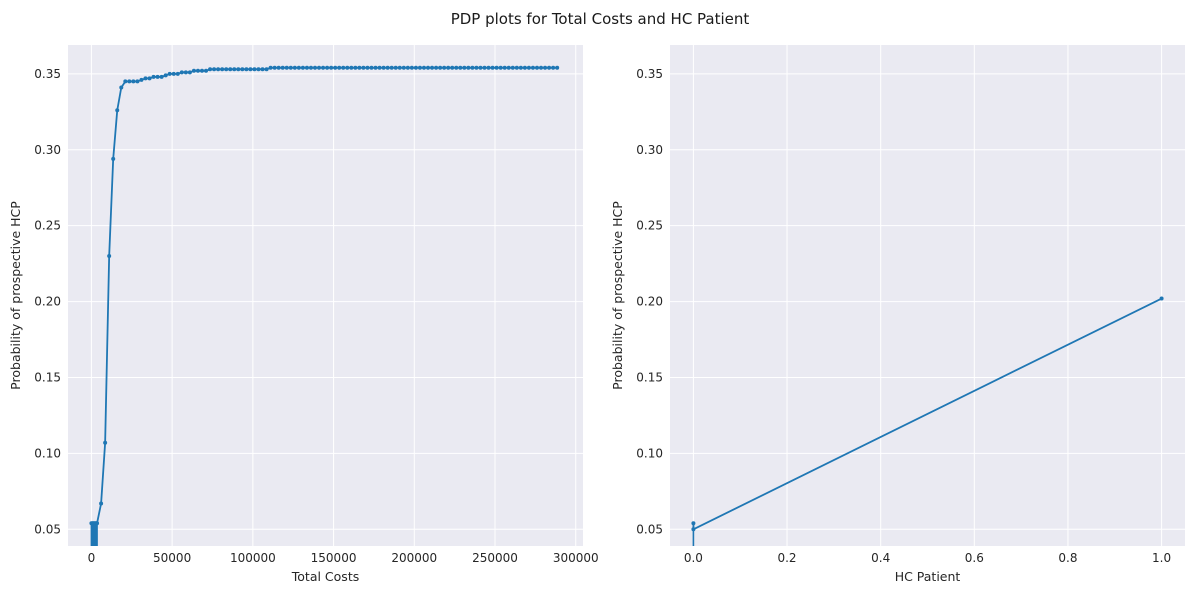  What do you see at coordinates (414, 558) in the screenshot?
I see `x-tick-label: 200000` at bounding box center [414, 558].